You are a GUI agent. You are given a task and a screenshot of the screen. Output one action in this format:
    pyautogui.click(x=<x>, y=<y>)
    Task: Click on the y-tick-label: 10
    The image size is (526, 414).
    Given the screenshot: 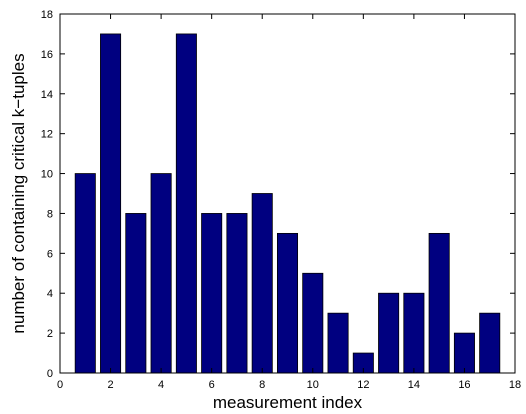 What is the action you would take?
    pyautogui.click(x=47, y=175)
    